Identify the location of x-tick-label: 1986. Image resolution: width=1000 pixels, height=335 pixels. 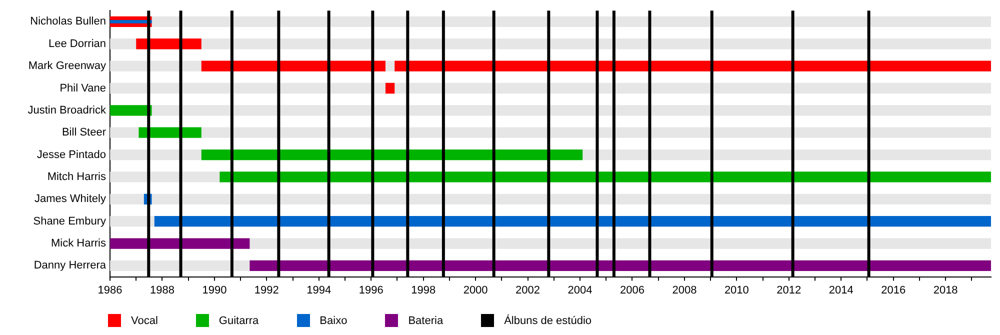
(110, 290).